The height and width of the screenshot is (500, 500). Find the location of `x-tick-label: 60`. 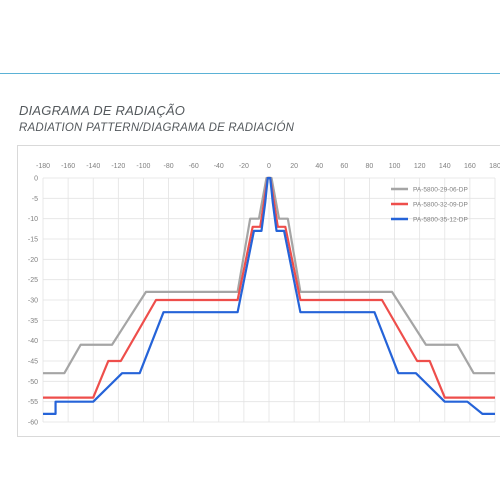

x-tick-label: 60 is located at coordinates (344, 166).